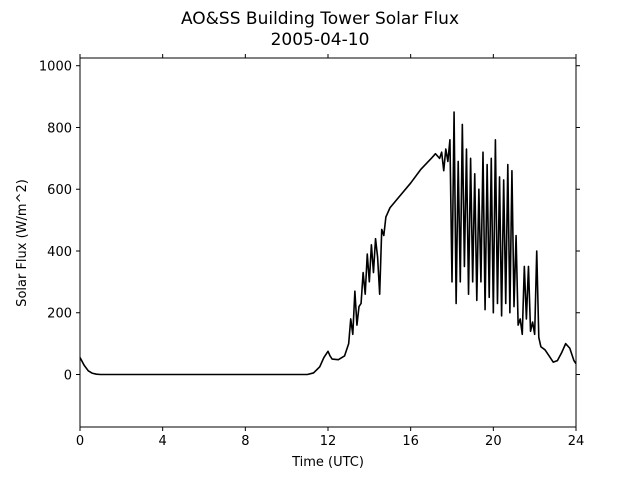 Image resolution: width=640 pixels, height=480 pixels. What do you see at coordinates (493, 441) in the screenshot?
I see `x-tick-label: 20` at bounding box center [493, 441].